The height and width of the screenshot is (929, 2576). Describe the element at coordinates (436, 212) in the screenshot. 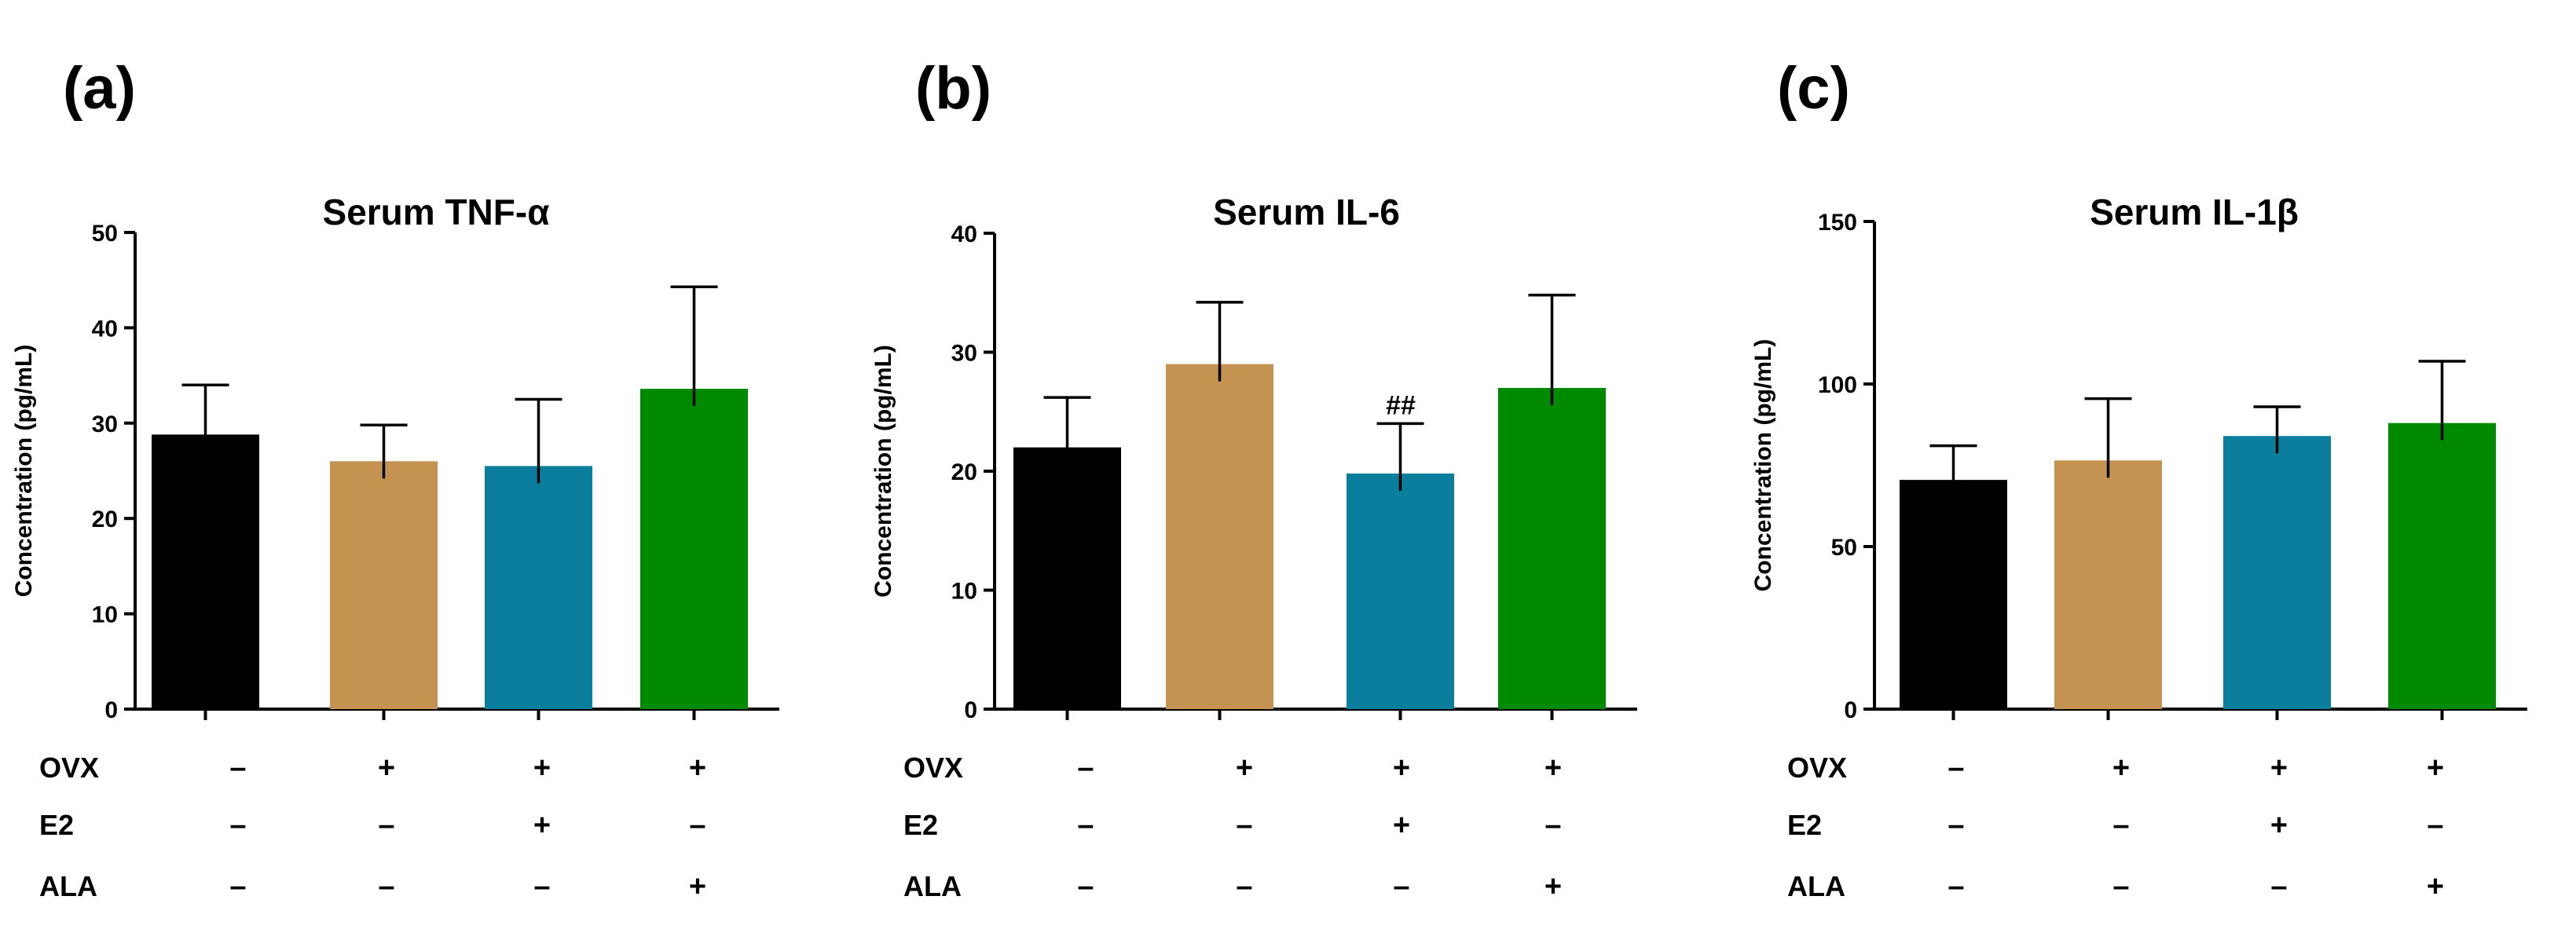

I see `chart-title: Serum TNF-α` at that location.